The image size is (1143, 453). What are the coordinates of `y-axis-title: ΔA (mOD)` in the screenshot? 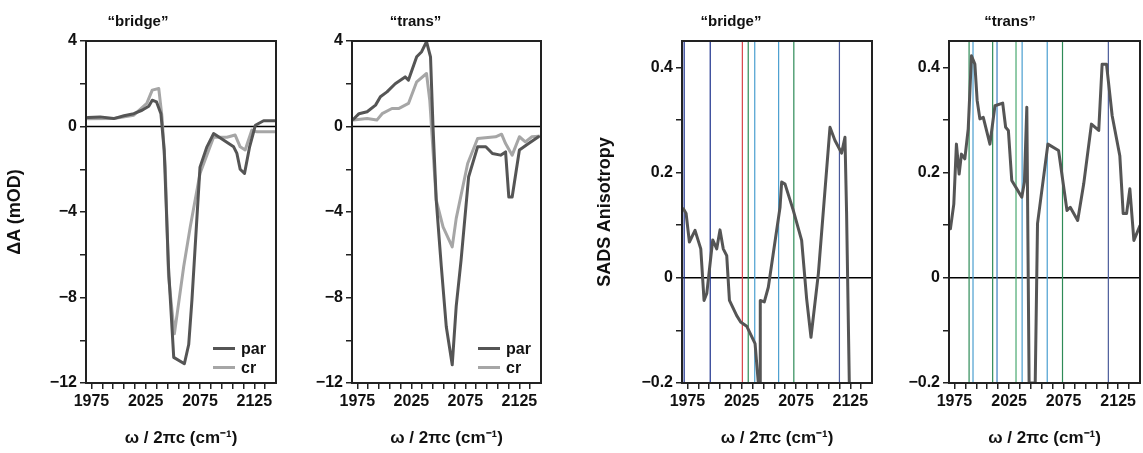 It's located at (13, 212).